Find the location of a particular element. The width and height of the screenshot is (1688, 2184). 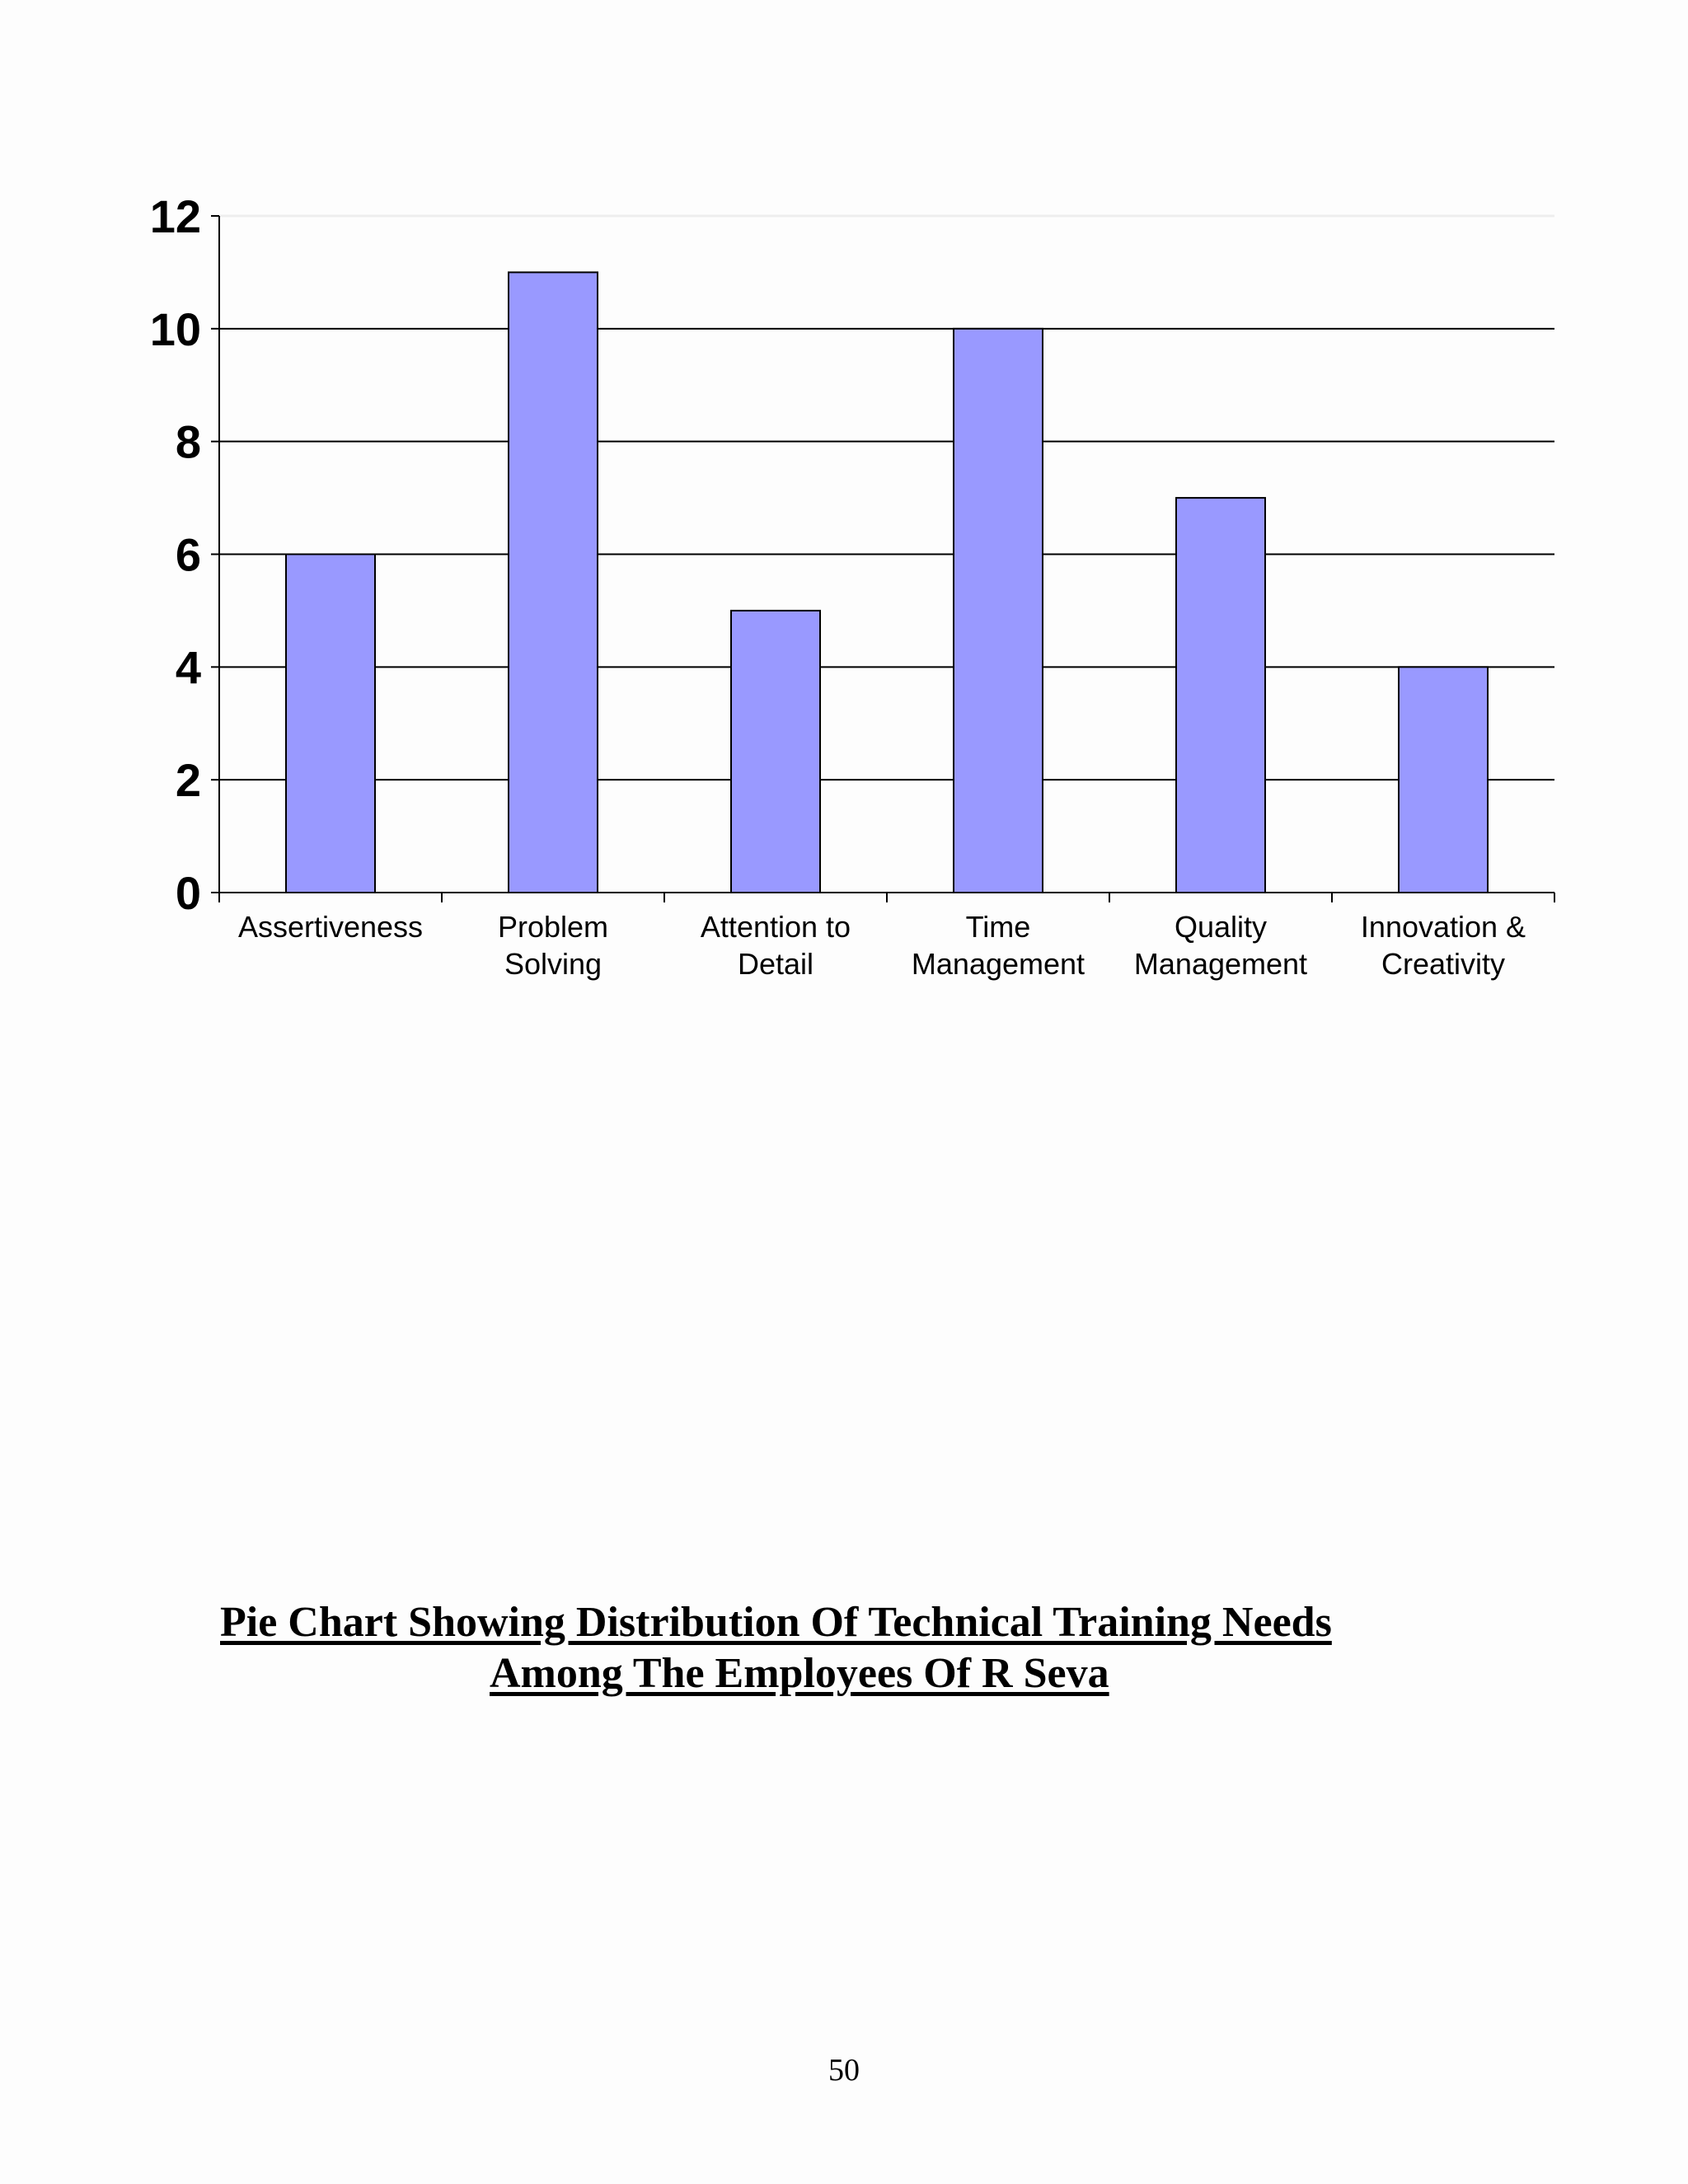

caption-line-2: Among The Employees Of R Seva is located at coordinates (800, 1673).